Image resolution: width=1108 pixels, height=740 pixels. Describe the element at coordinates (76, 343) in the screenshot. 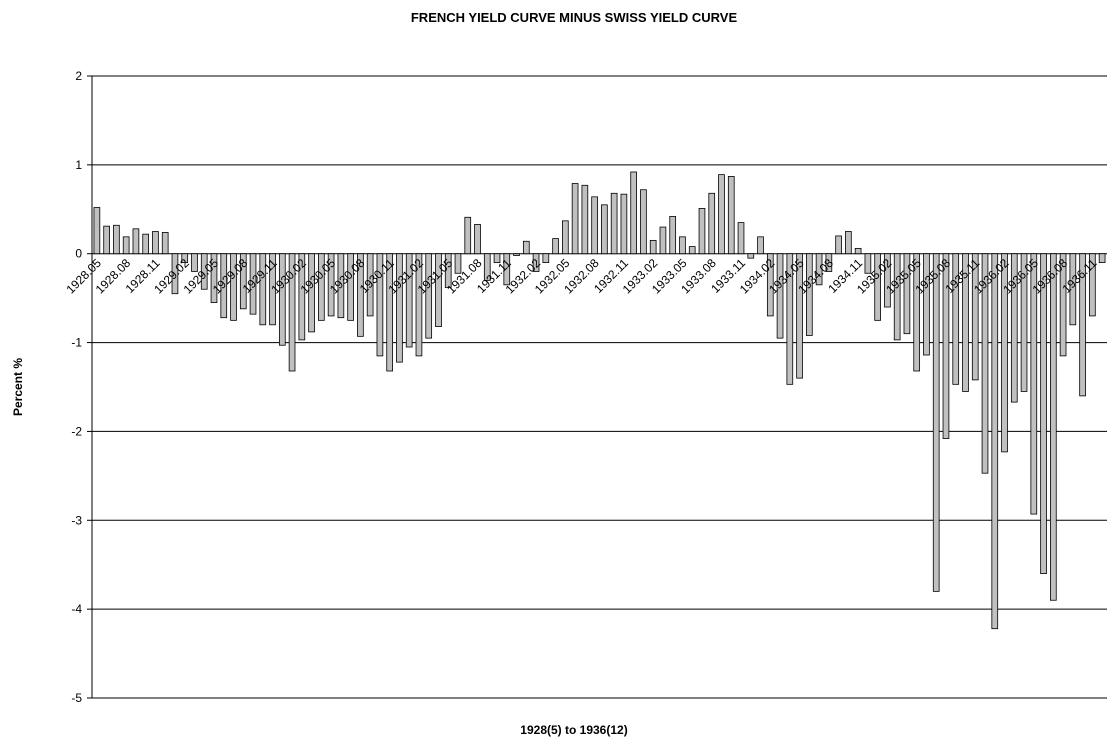

I see `y-tick-label: -1` at that location.